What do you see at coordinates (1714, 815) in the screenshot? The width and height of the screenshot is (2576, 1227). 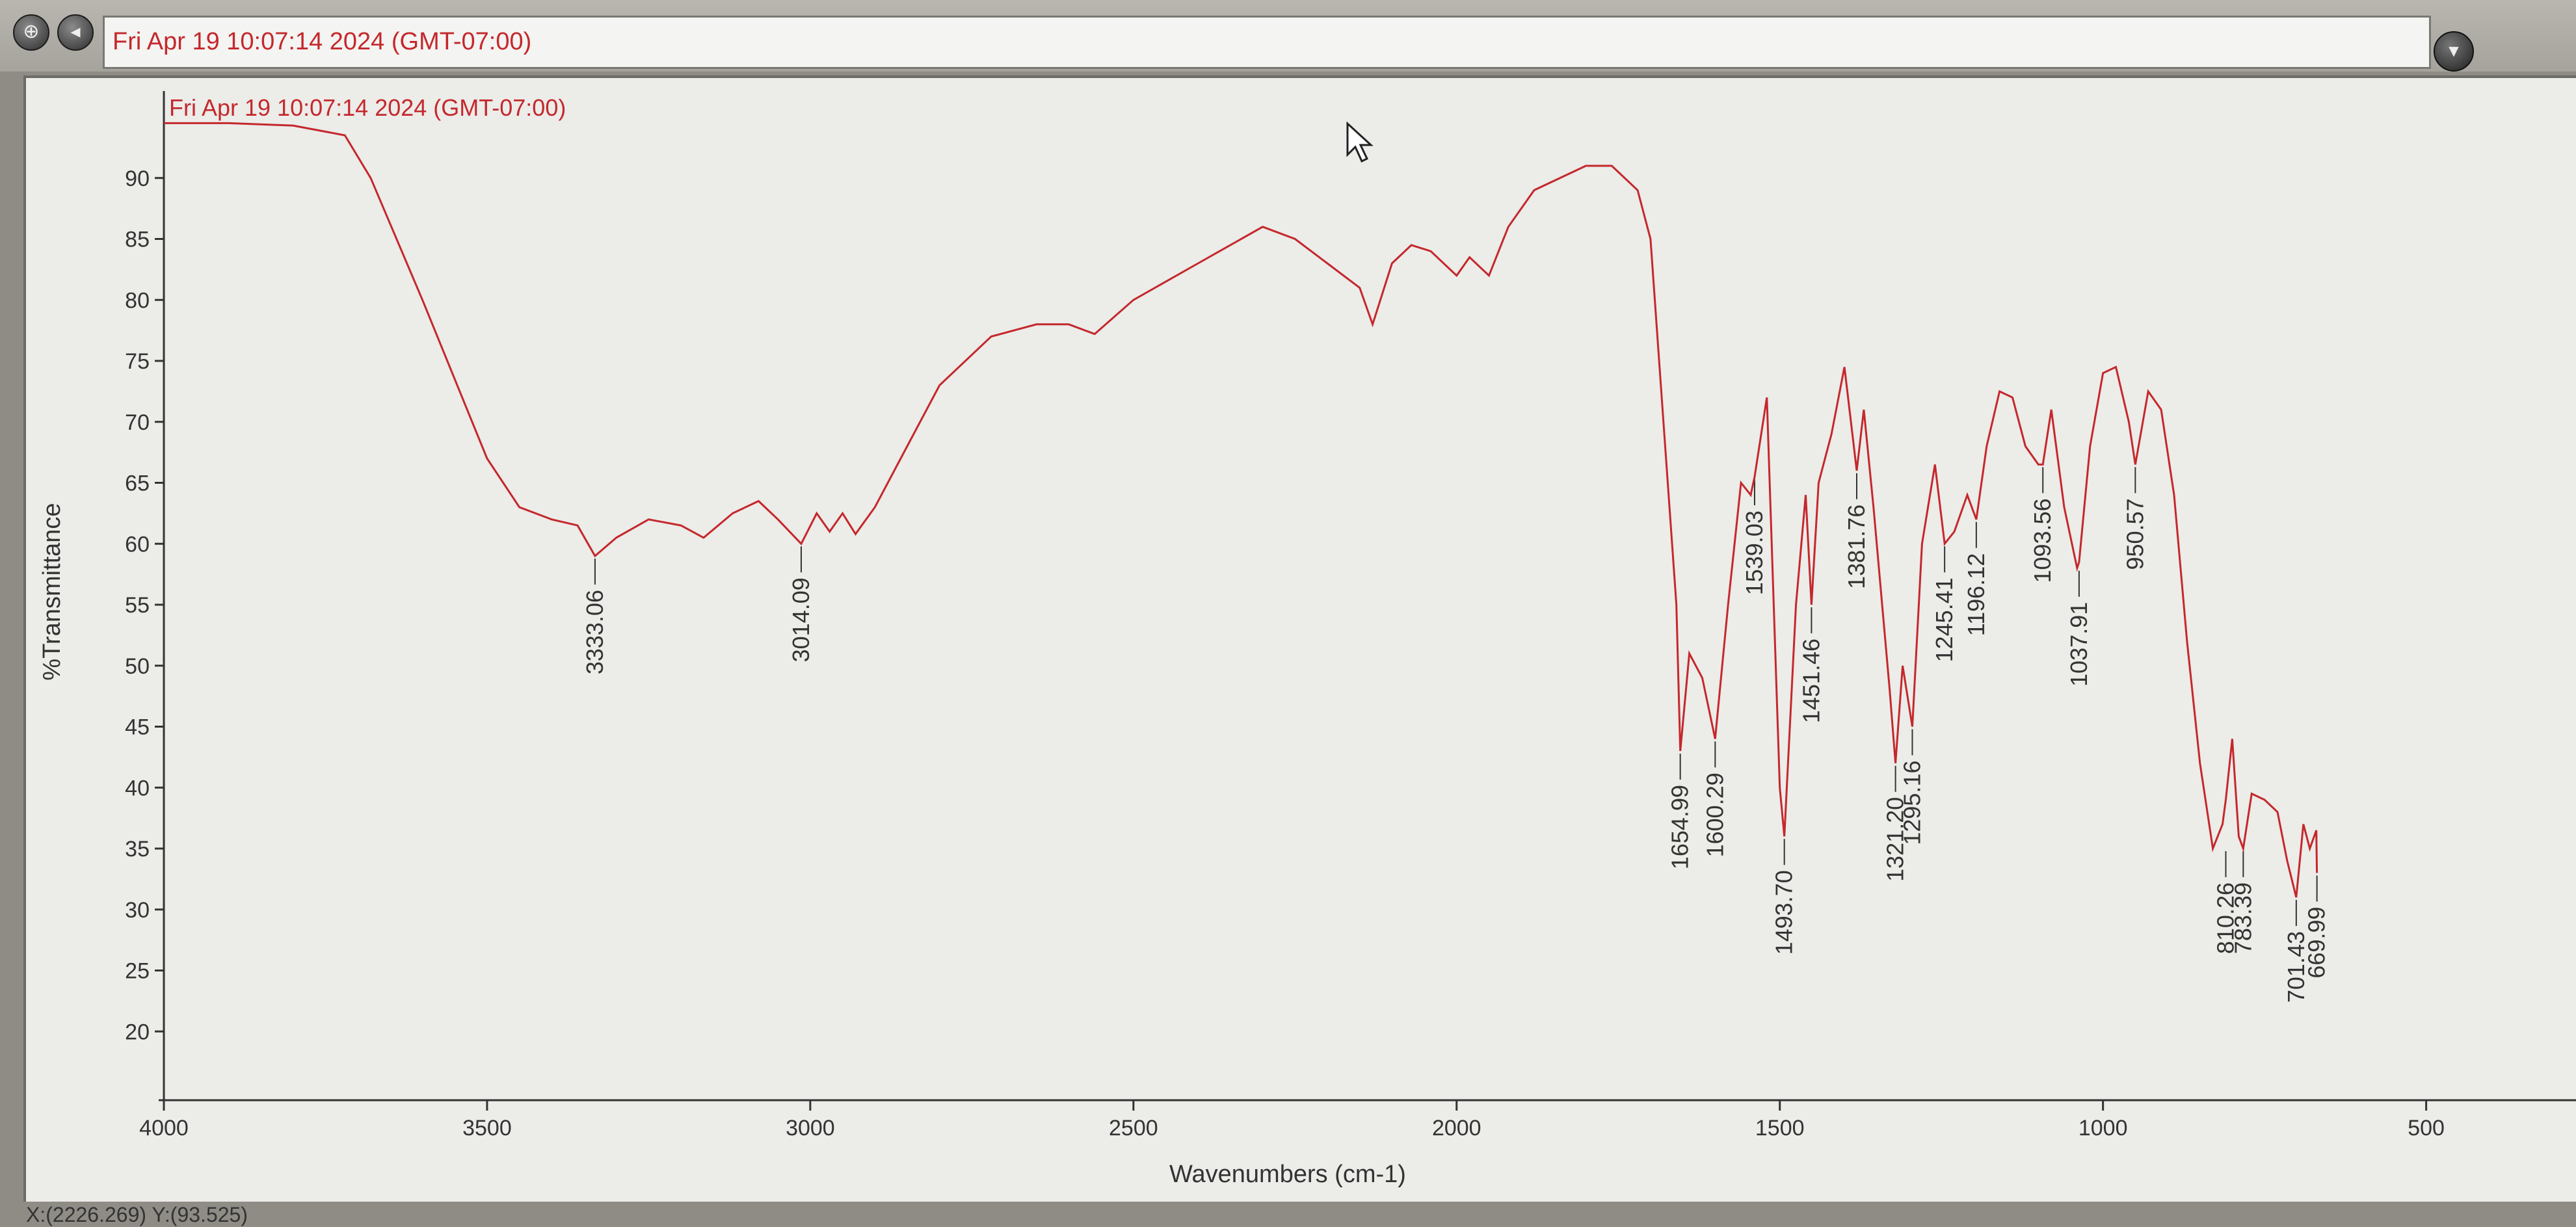 I see `peak-label: 1600.29` at bounding box center [1714, 815].